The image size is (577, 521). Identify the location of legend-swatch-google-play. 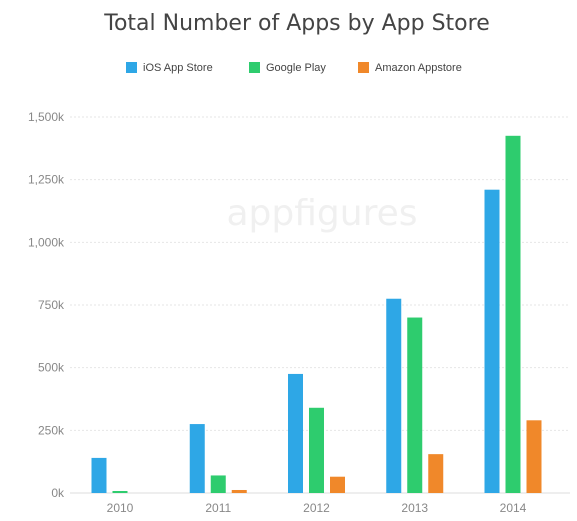
(254, 67).